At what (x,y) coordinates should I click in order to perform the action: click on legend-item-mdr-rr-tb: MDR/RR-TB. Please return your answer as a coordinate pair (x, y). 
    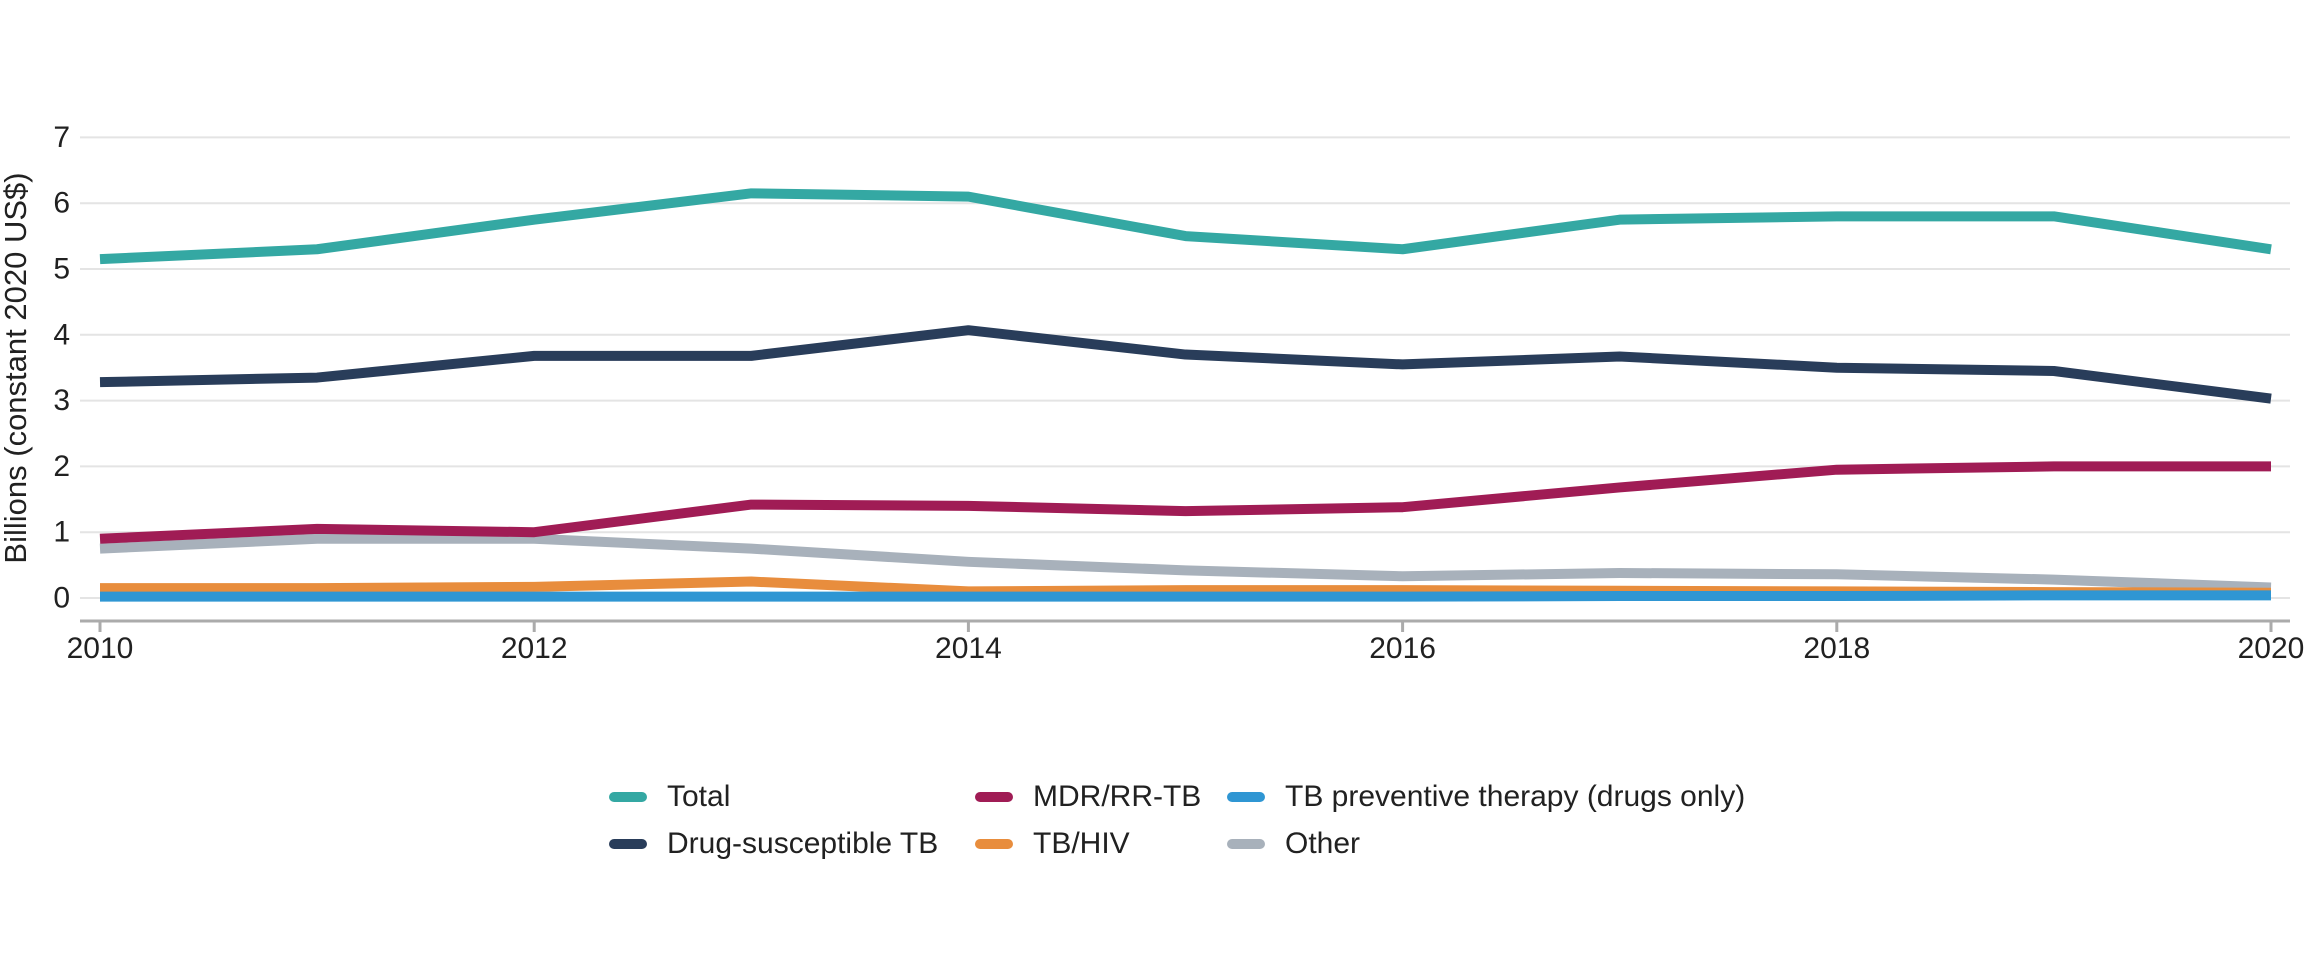
    Looking at the image, I should click on (1101, 797).